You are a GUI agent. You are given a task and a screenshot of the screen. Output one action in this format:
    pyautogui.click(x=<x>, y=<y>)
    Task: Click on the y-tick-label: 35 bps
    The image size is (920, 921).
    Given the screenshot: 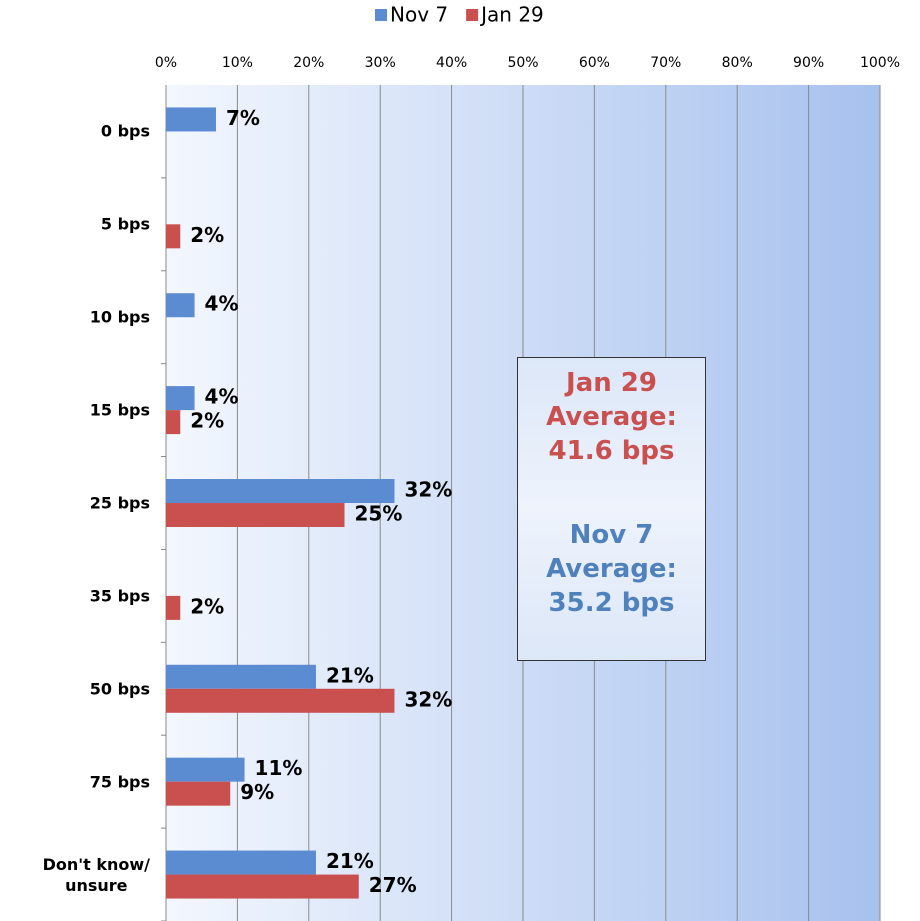 What is the action you would take?
    pyautogui.click(x=119, y=596)
    